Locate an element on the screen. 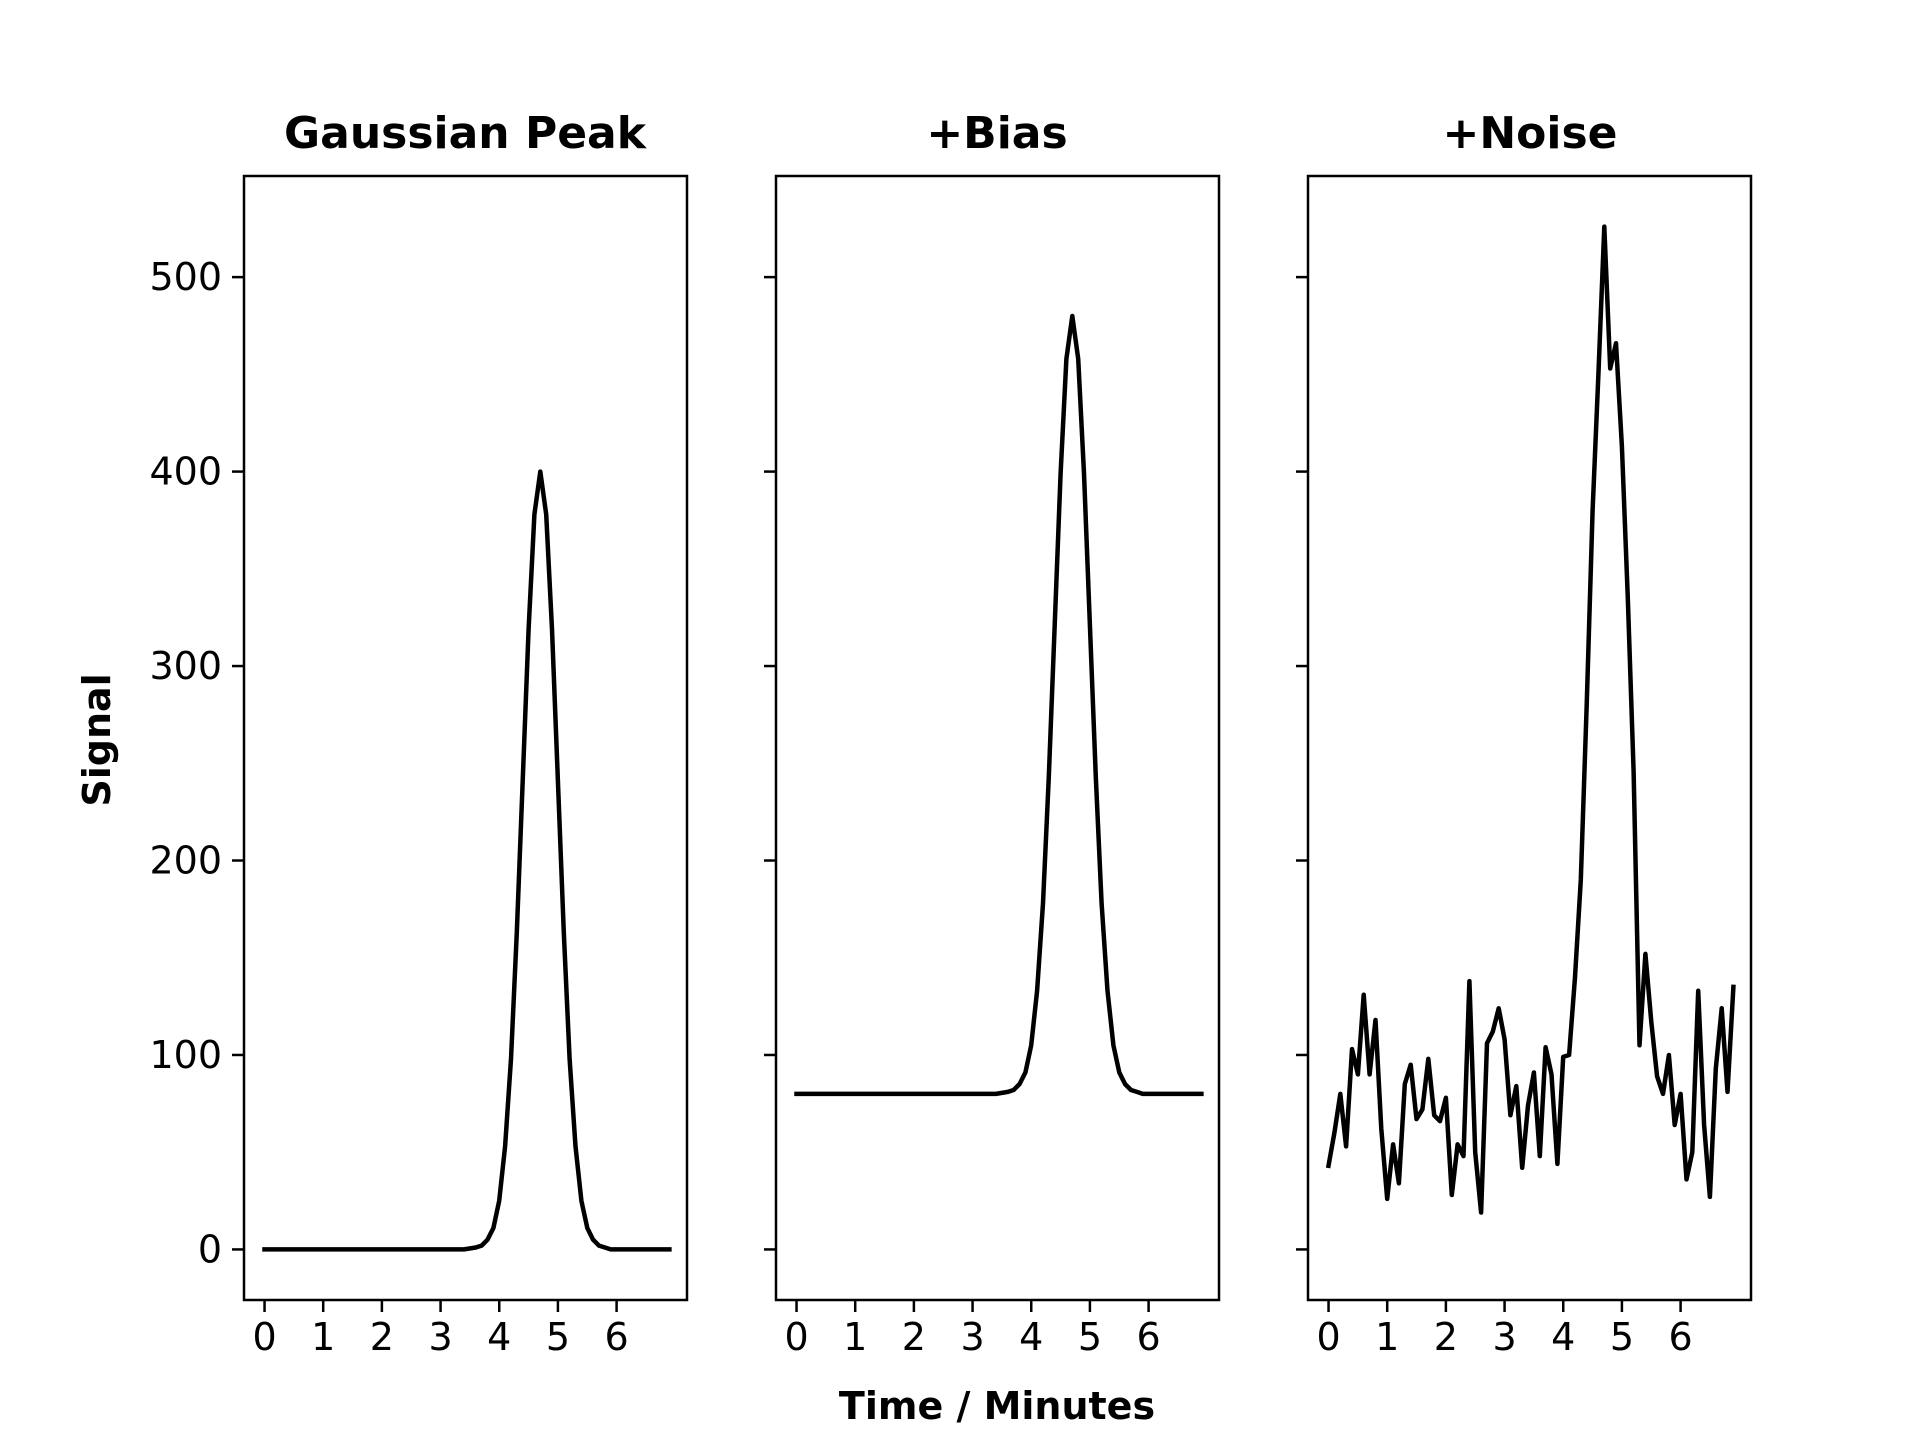  y-tick-label: 100 is located at coordinates (185, 1055).